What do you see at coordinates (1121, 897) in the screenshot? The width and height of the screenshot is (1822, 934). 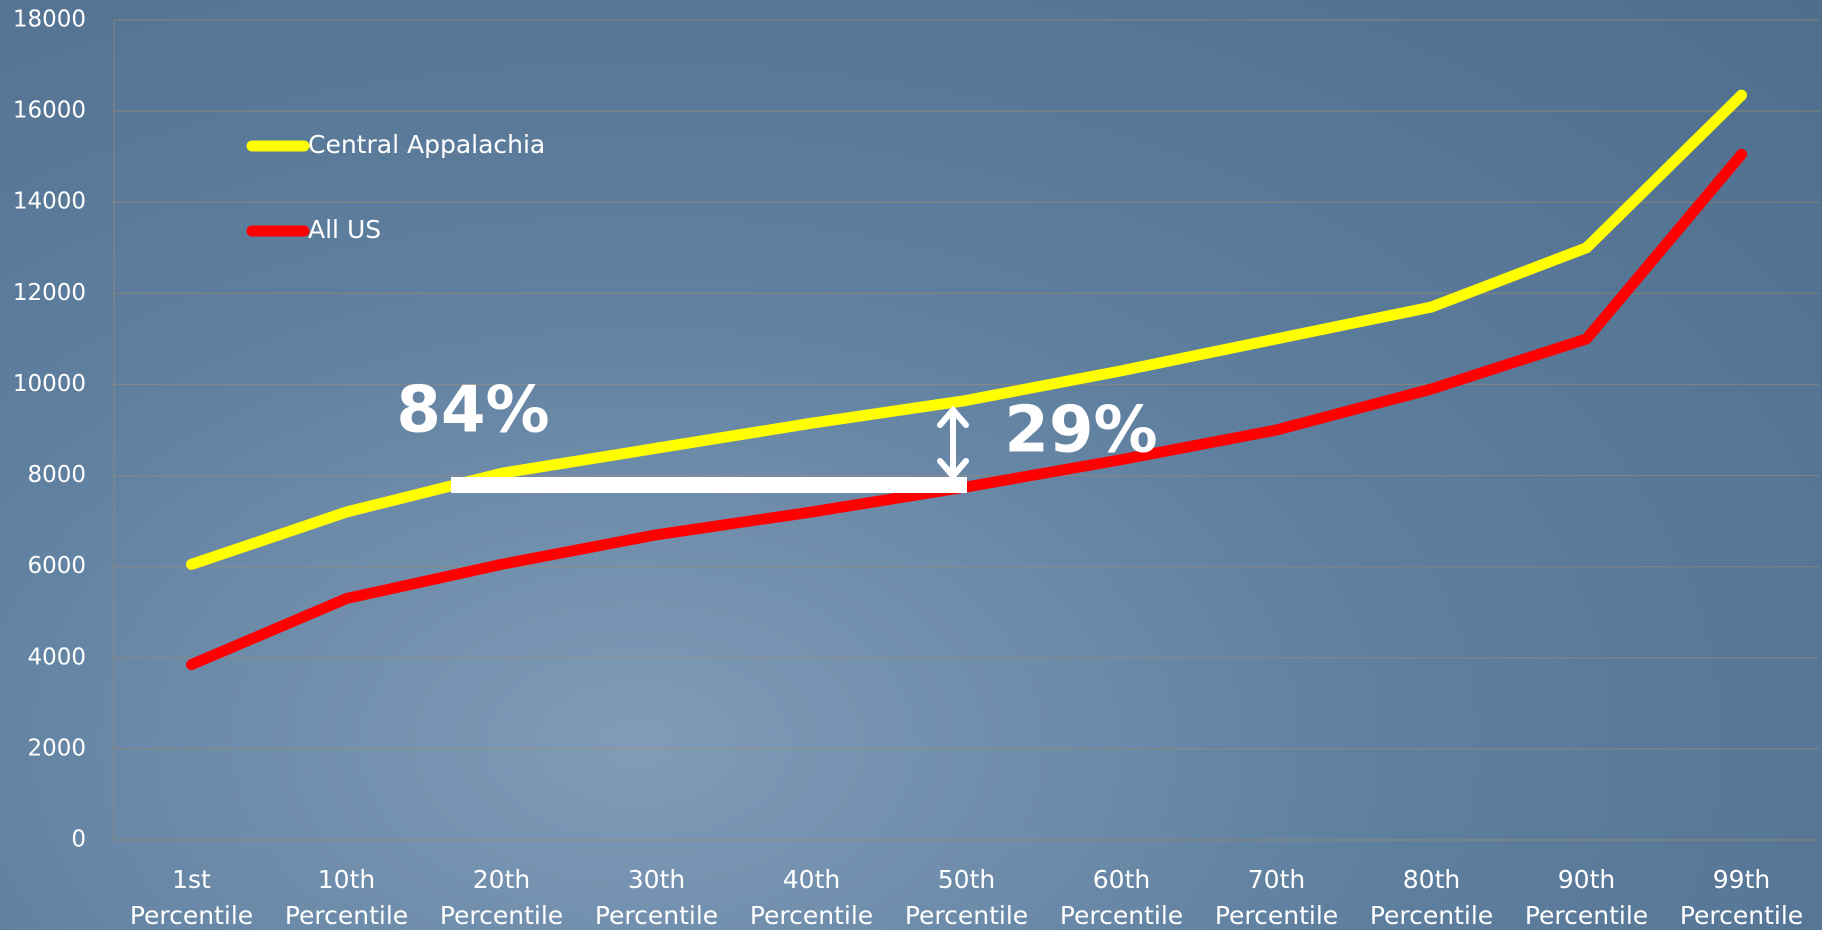 I see `x-tick-label: 60th Percentile` at bounding box center [1121, 897].